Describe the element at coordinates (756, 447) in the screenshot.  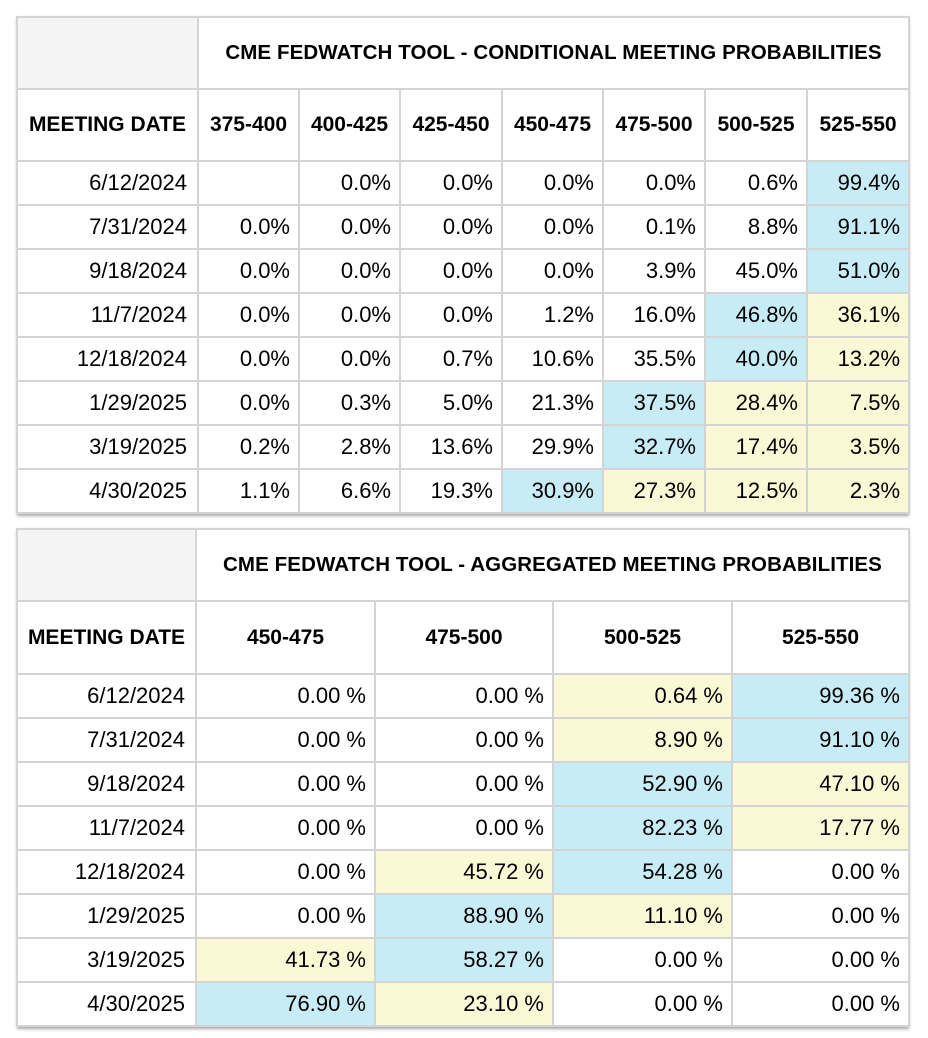
I see `probability-cell: 17.4%` at that location.